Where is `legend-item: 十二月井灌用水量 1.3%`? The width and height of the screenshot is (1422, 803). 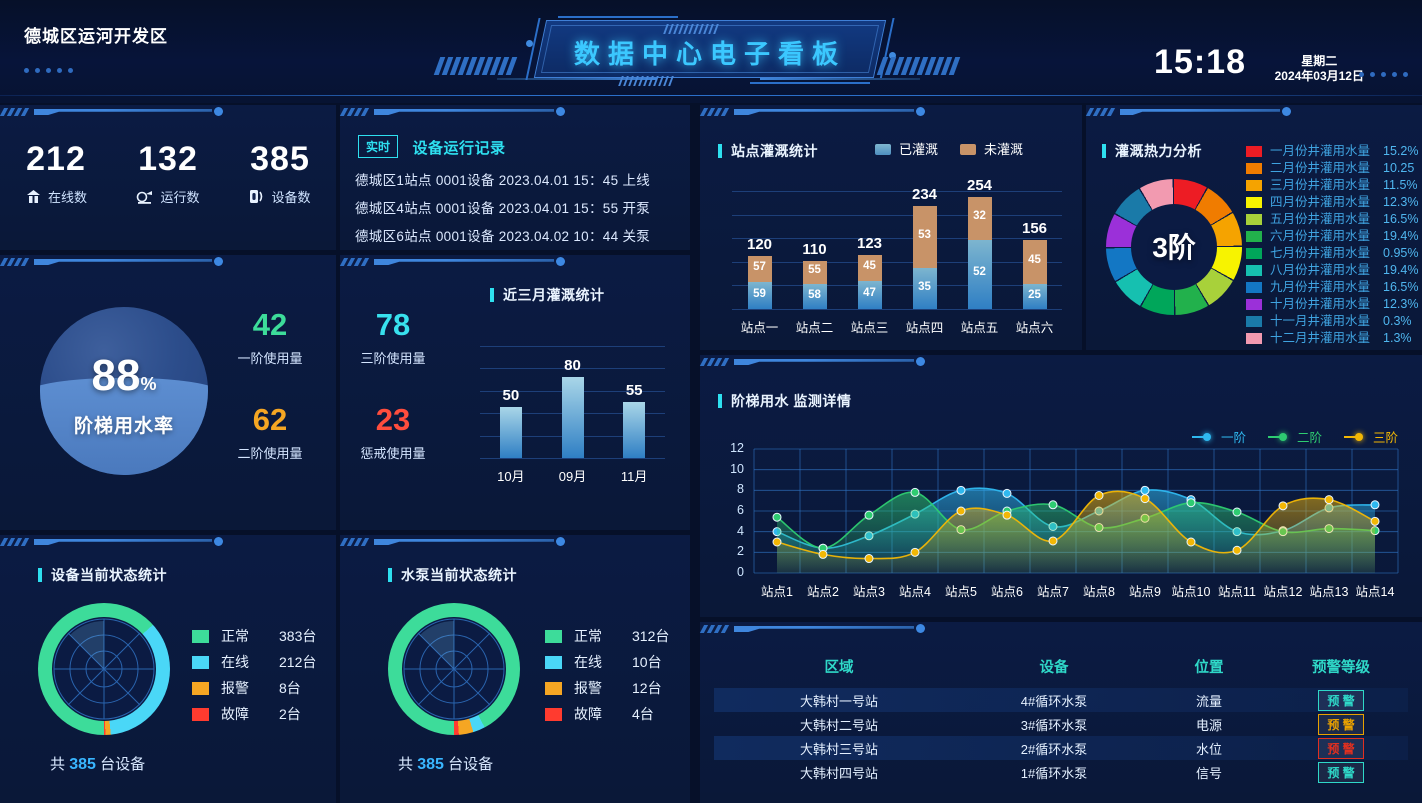
legend-item: 十二月井灌用水量 1.3% is located at coordinates (1332, 338).